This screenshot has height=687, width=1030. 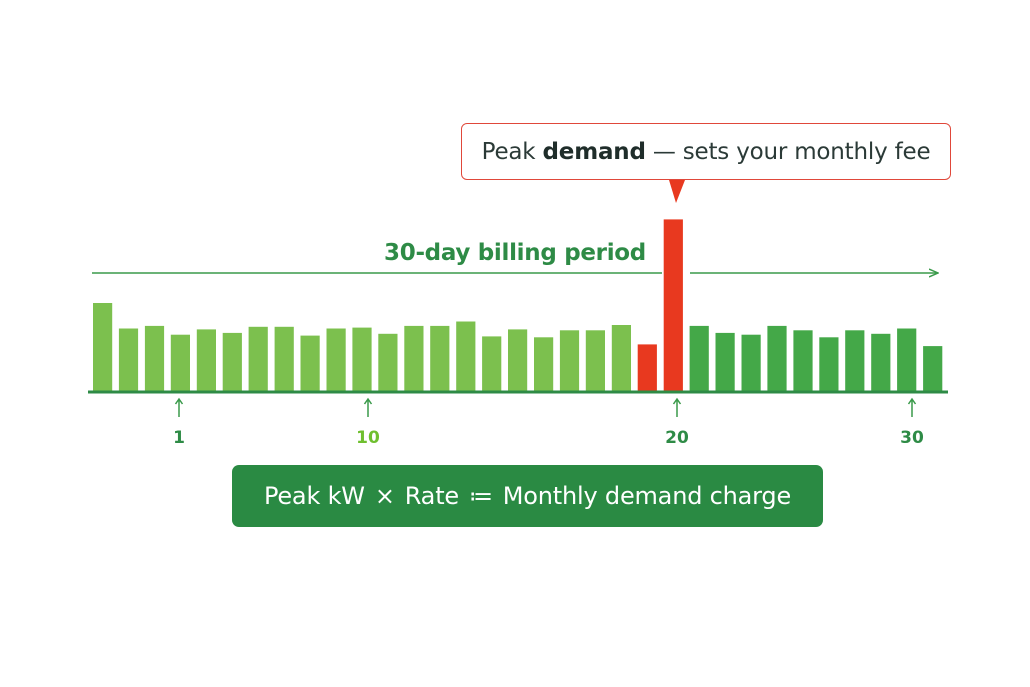 What do you see at coordinates (314, 496) in the screenshot?
I see `formula-peak: Peak kW` at bounding box center [314, 496].